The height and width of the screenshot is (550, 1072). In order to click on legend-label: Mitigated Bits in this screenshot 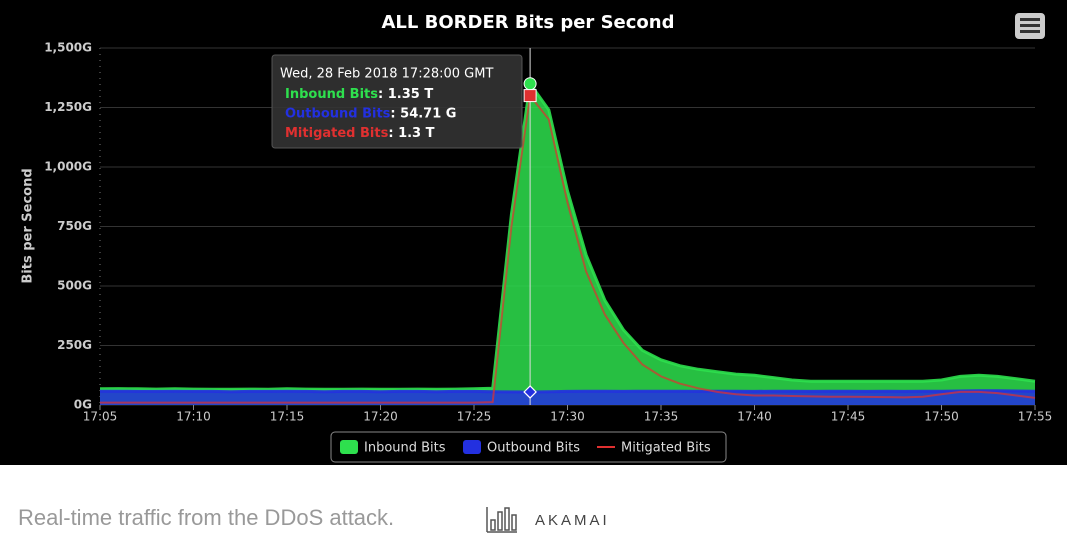, I will do `click(666, 448)`.